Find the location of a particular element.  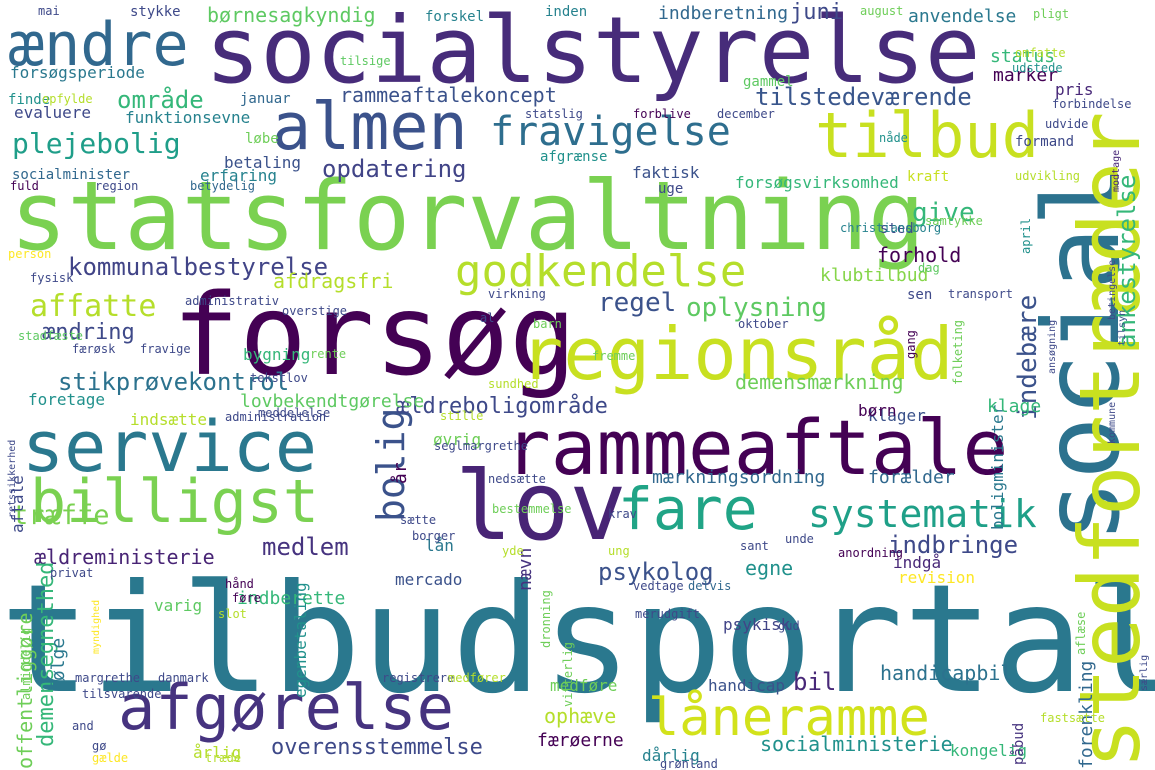

word-sted: sted is located at coordinates (897, 229).